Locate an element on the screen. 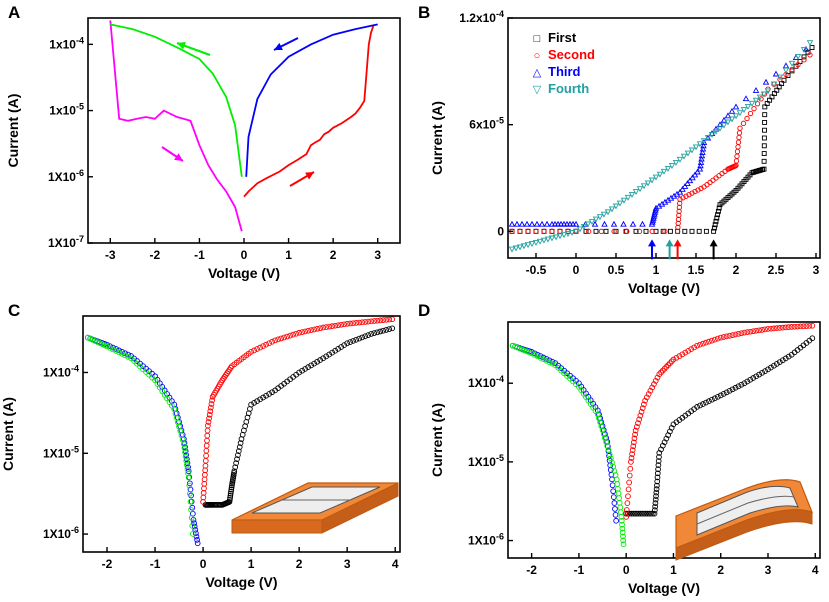 The height and width of the screenshot is (602, 829). legend-entry: Third is located at coordinates (564, 71).